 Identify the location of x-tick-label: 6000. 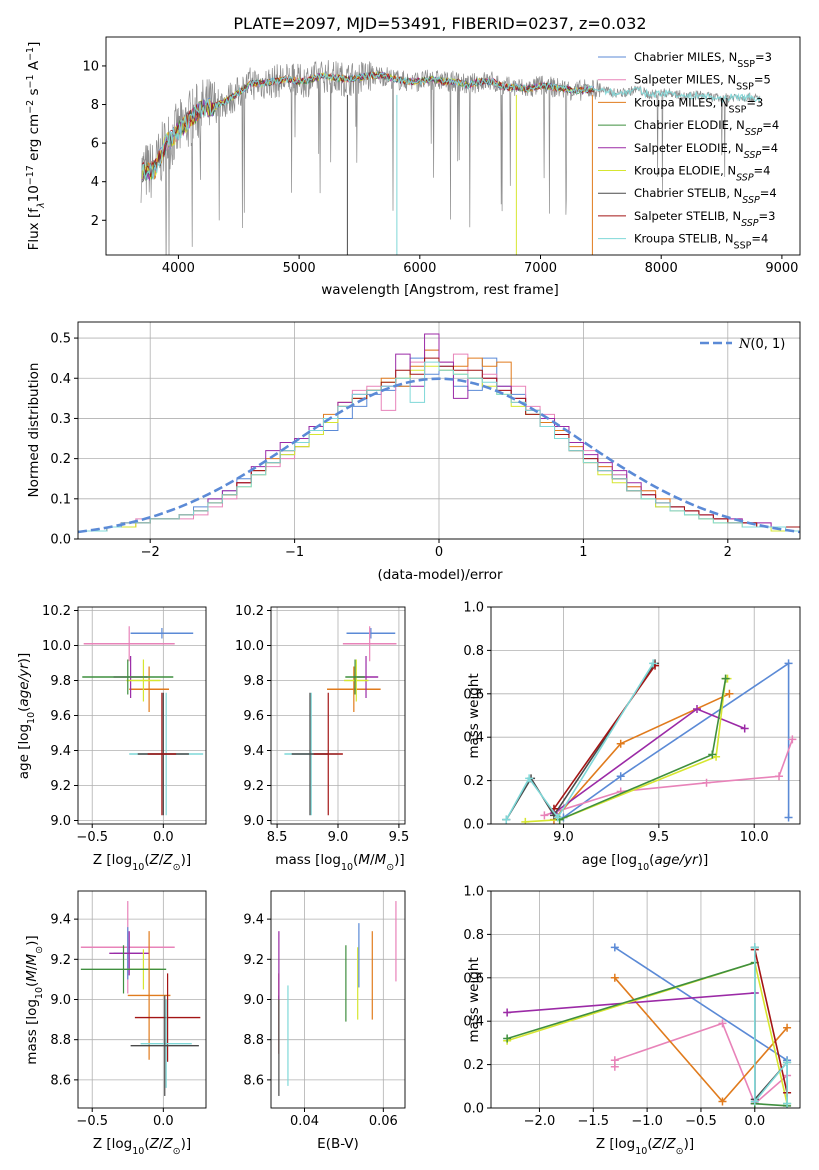
(419, 268).